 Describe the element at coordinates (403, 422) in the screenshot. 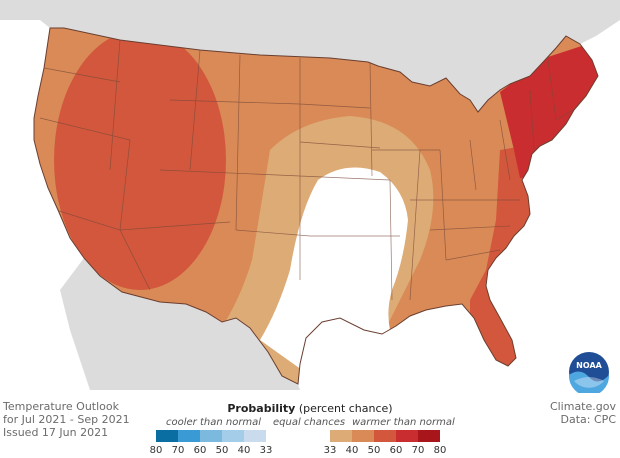

I see `legend-warmer-label: warmer than normal` at that location.